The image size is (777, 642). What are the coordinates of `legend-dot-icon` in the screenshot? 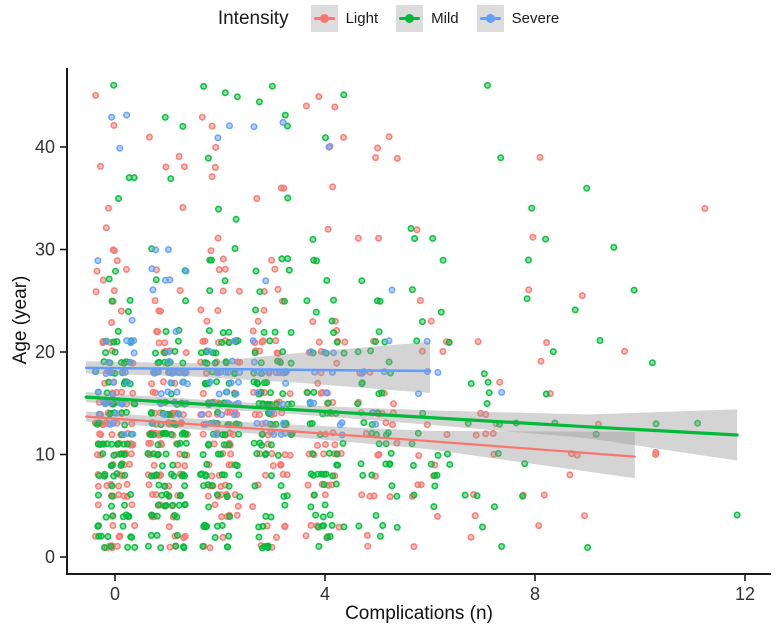 It's located at (324, 18).